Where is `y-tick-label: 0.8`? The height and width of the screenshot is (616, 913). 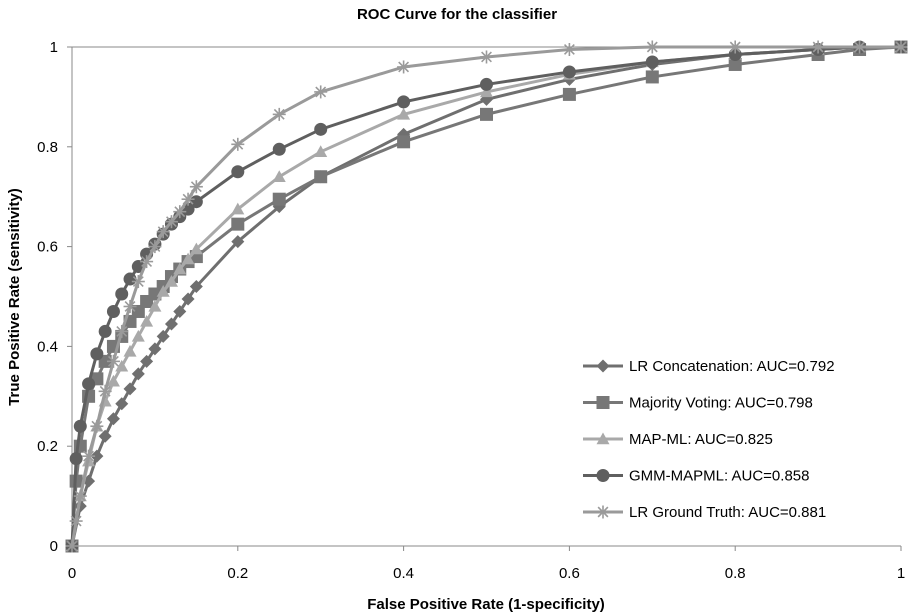
y-tick-label: 0.8 is located at coordinates (47, 147).